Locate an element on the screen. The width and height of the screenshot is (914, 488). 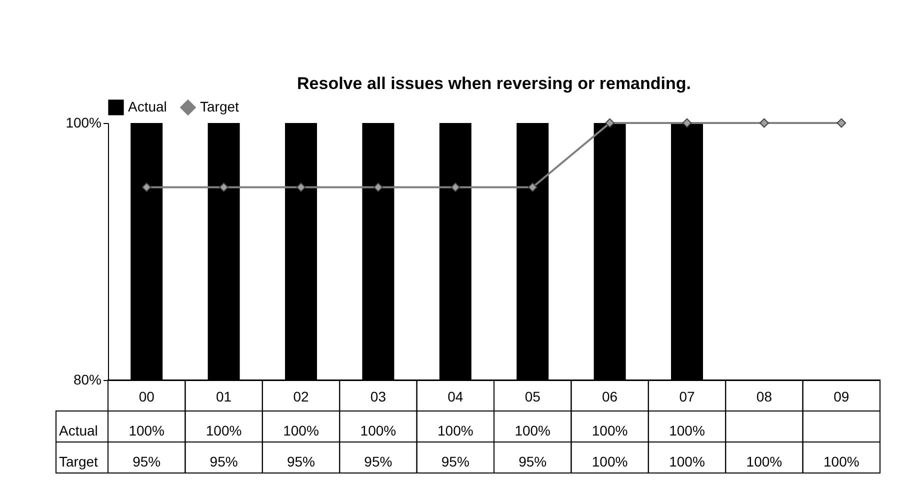
legend-label: Actual is located at coordinates (147, 106).